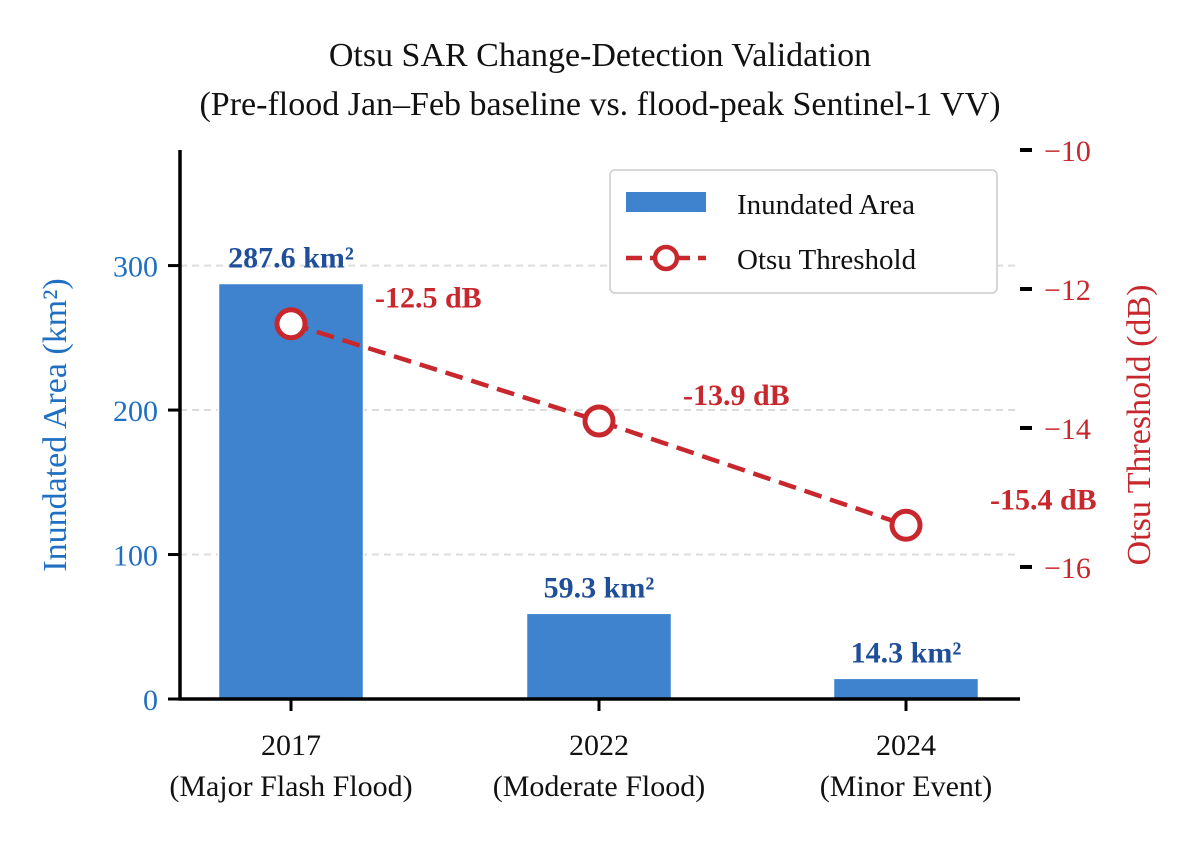 The height and width of the screenshot is (841, 1200). I want to click on y-right-tick-label--14: −14, so click(1067, 429).